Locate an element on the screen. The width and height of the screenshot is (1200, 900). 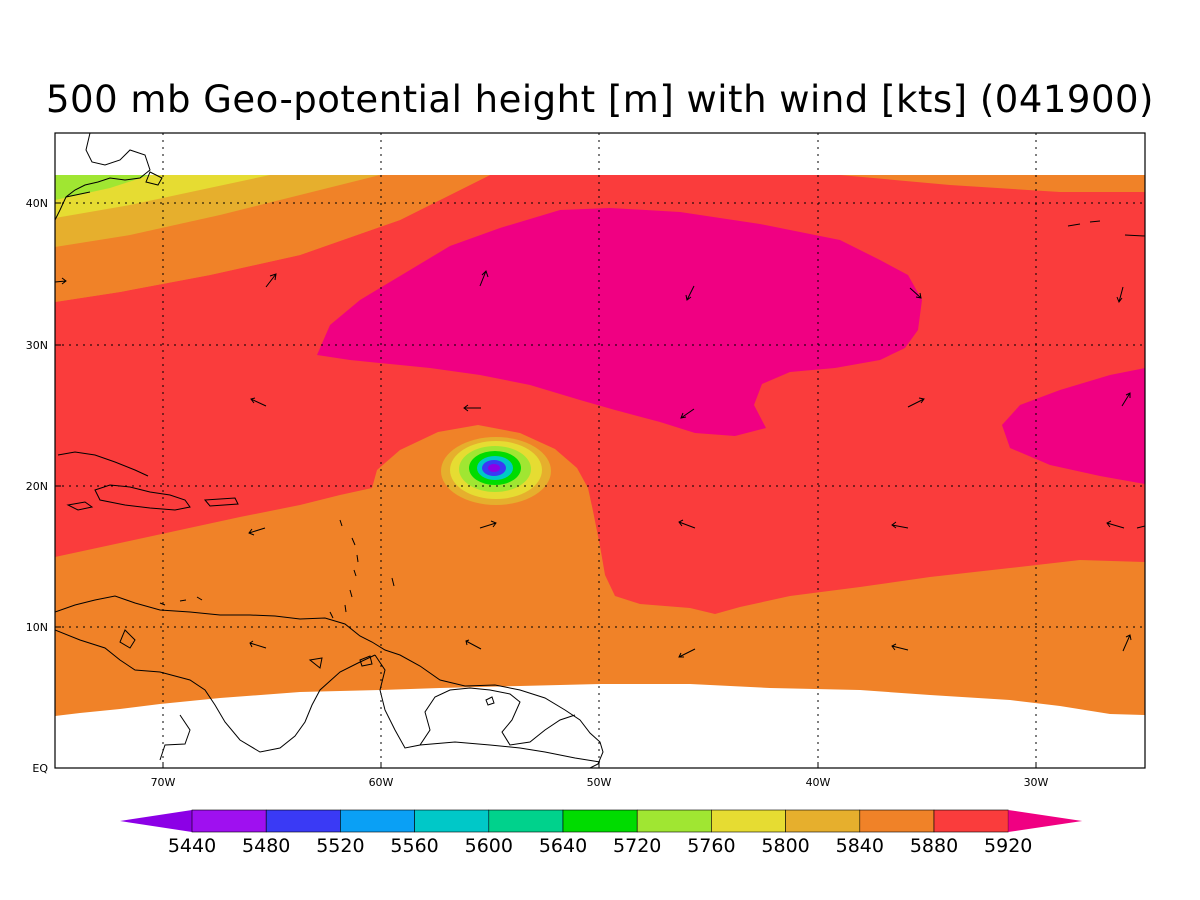
colorbar-label: 5720 is located at coordinates (637, 846).